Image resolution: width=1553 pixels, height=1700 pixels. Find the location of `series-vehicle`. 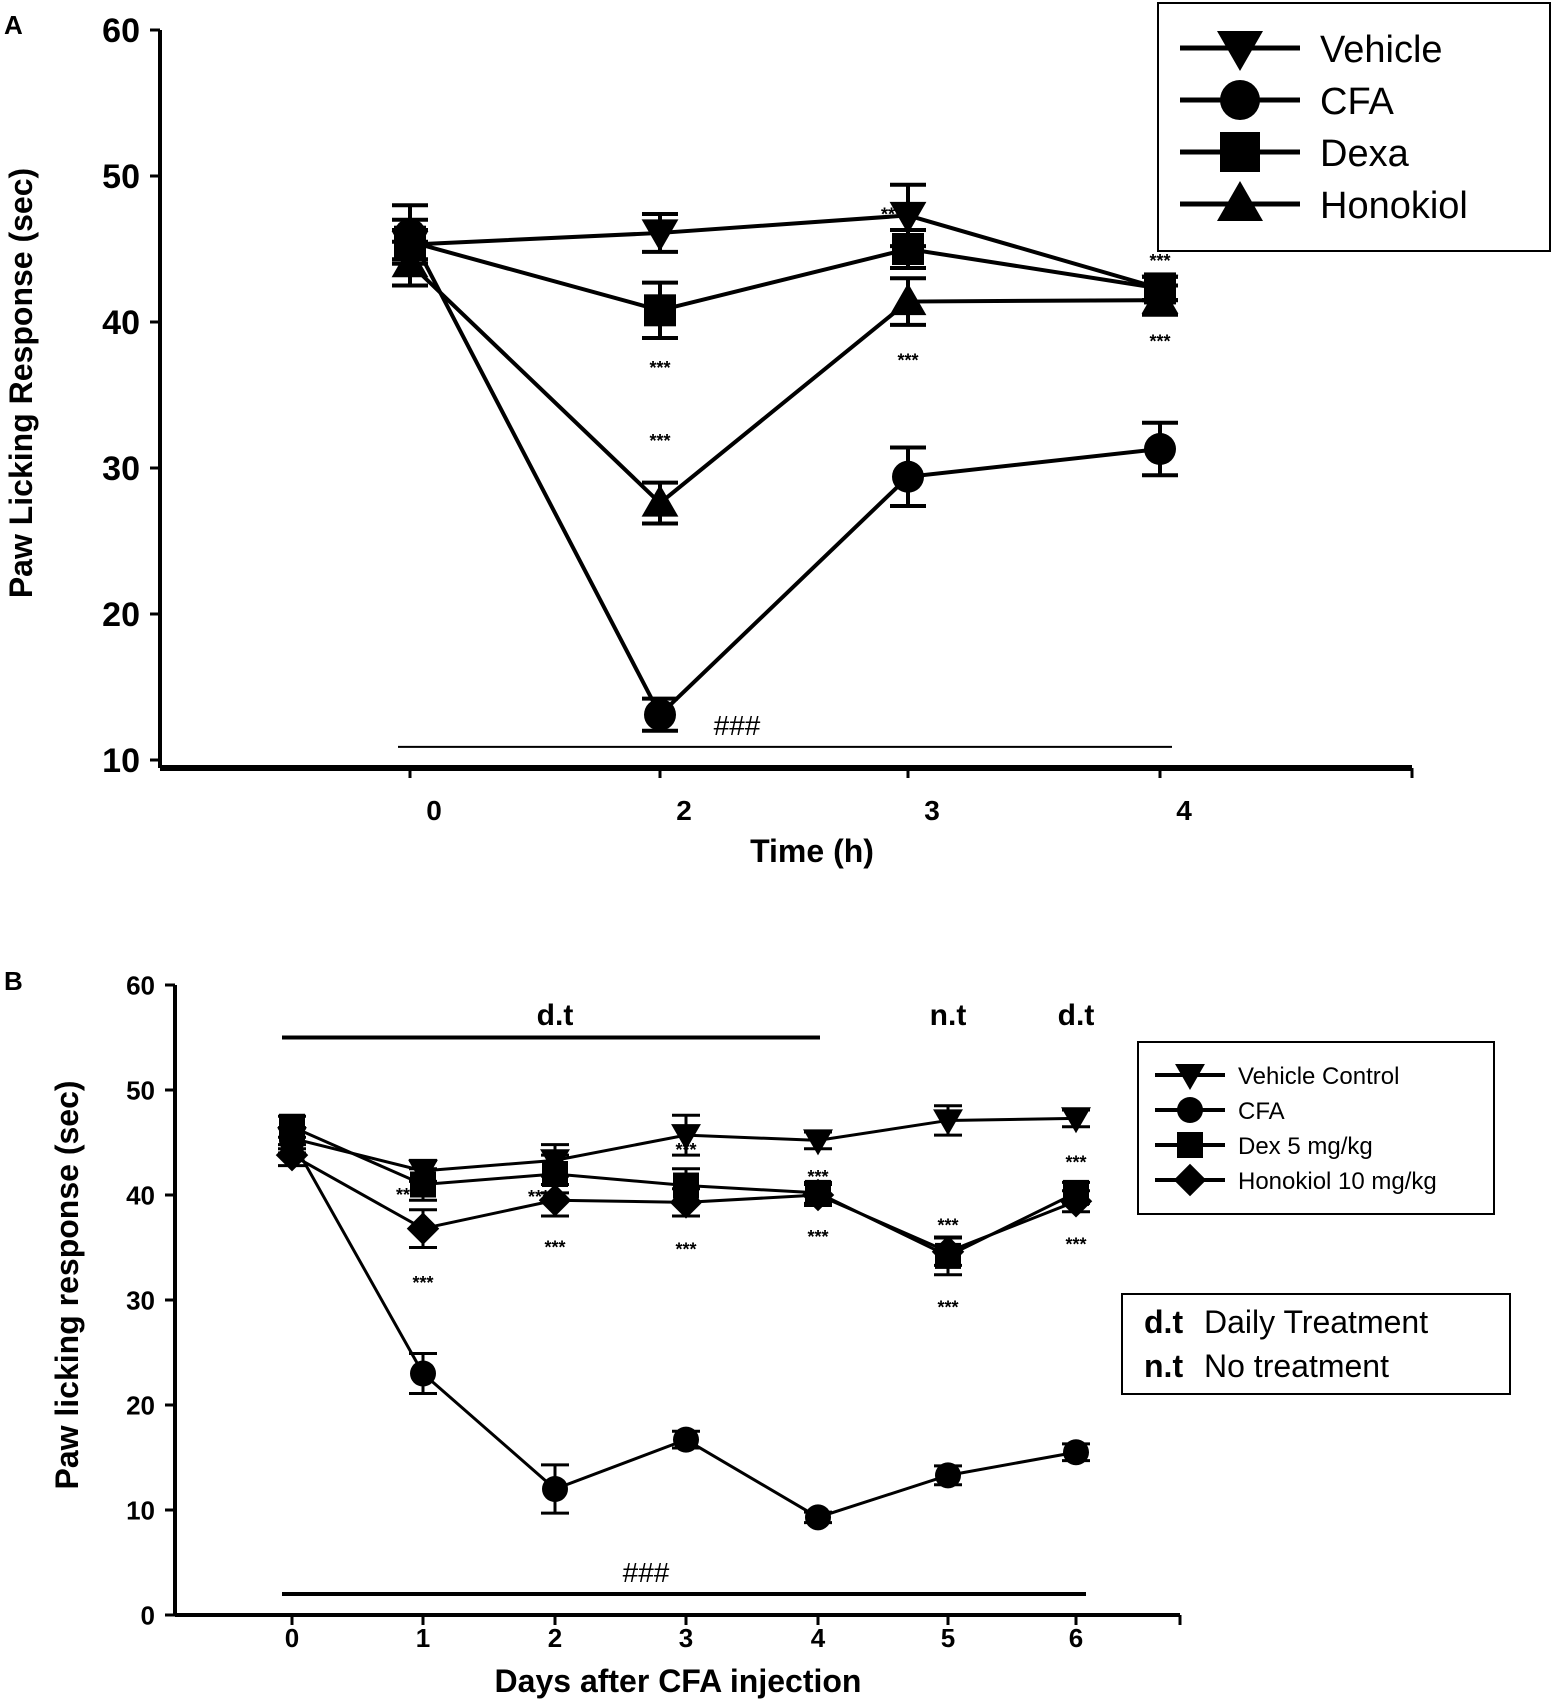

series-vehicle is located at coordinates (785, 244).